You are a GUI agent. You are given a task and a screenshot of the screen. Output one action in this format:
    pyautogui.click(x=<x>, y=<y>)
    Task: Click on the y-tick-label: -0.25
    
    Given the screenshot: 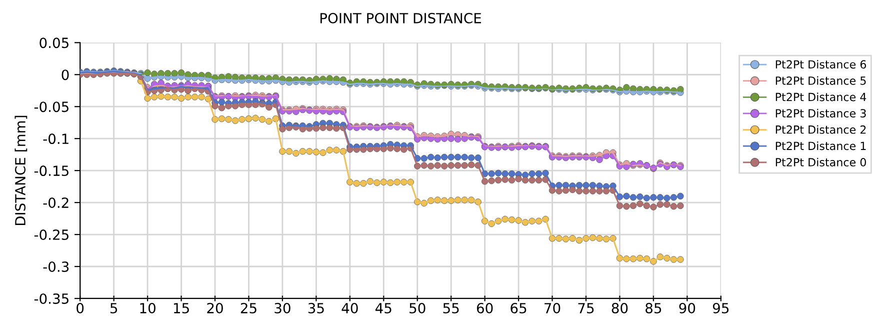 What is the action you would take?
    pyautogui.click(x=51, y=234)
    